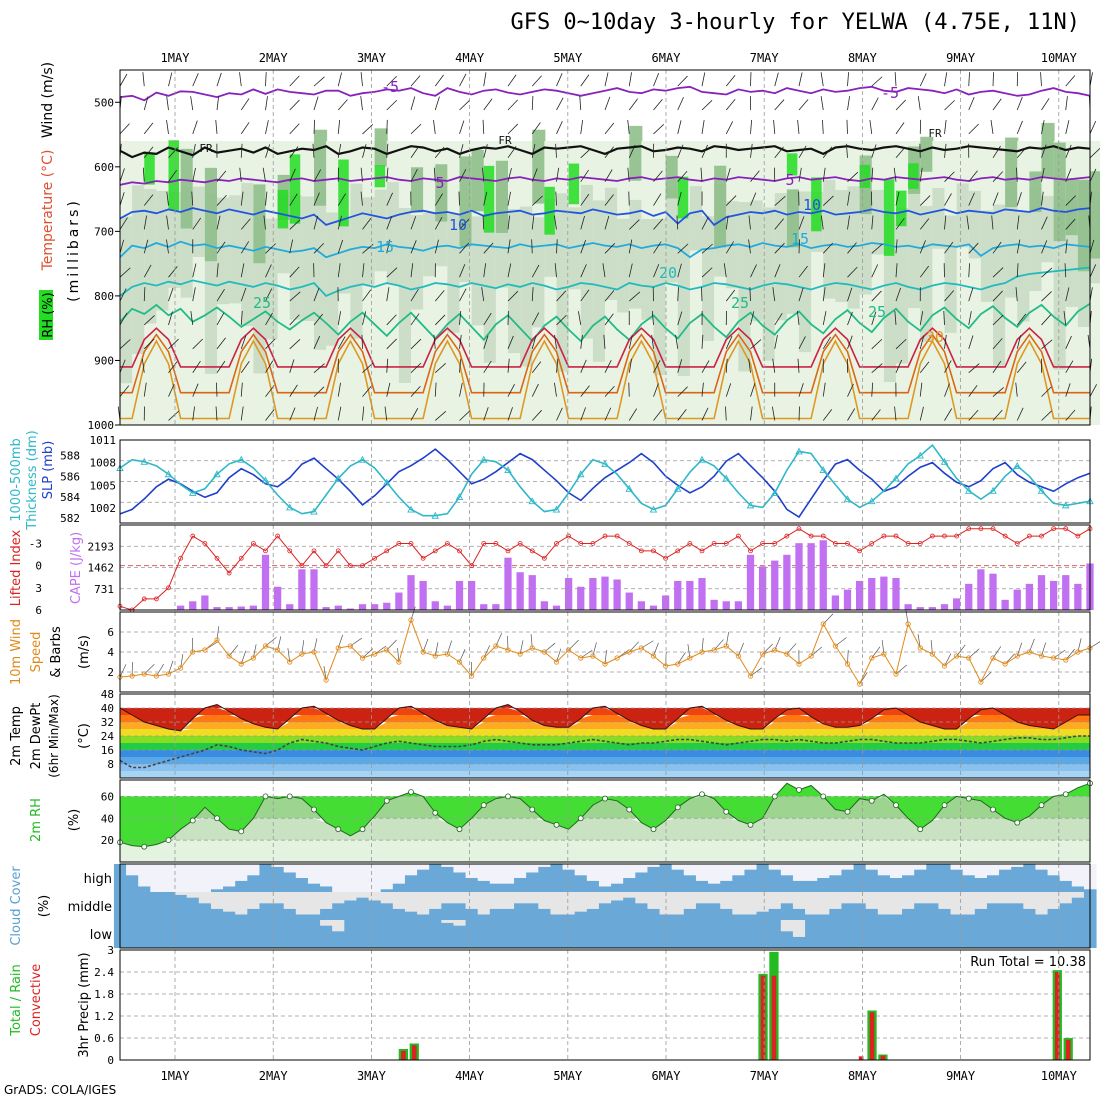 Image resolution: width=1100 pixels, height=1100 pixels. Describe the element at coordinates (98, 879) in the screenshot. I see `cloud-row-label: high` at that location.